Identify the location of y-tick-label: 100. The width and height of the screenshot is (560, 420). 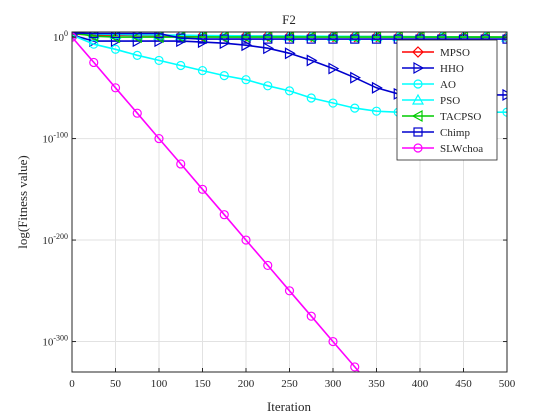
(60, 36).